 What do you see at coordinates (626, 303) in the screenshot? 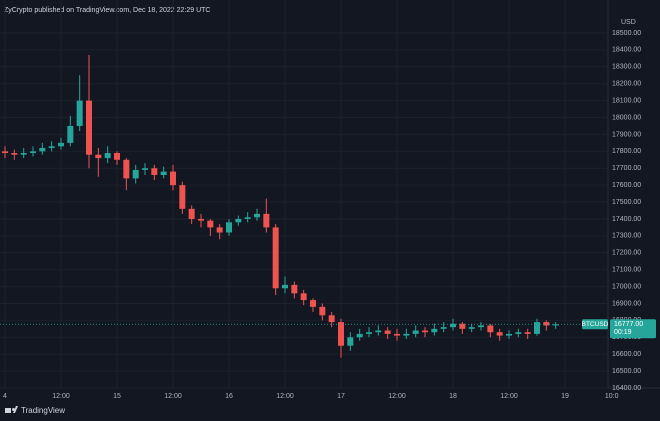
I see `y-tick-label: 16900.00` at bounding box center [626, 303].